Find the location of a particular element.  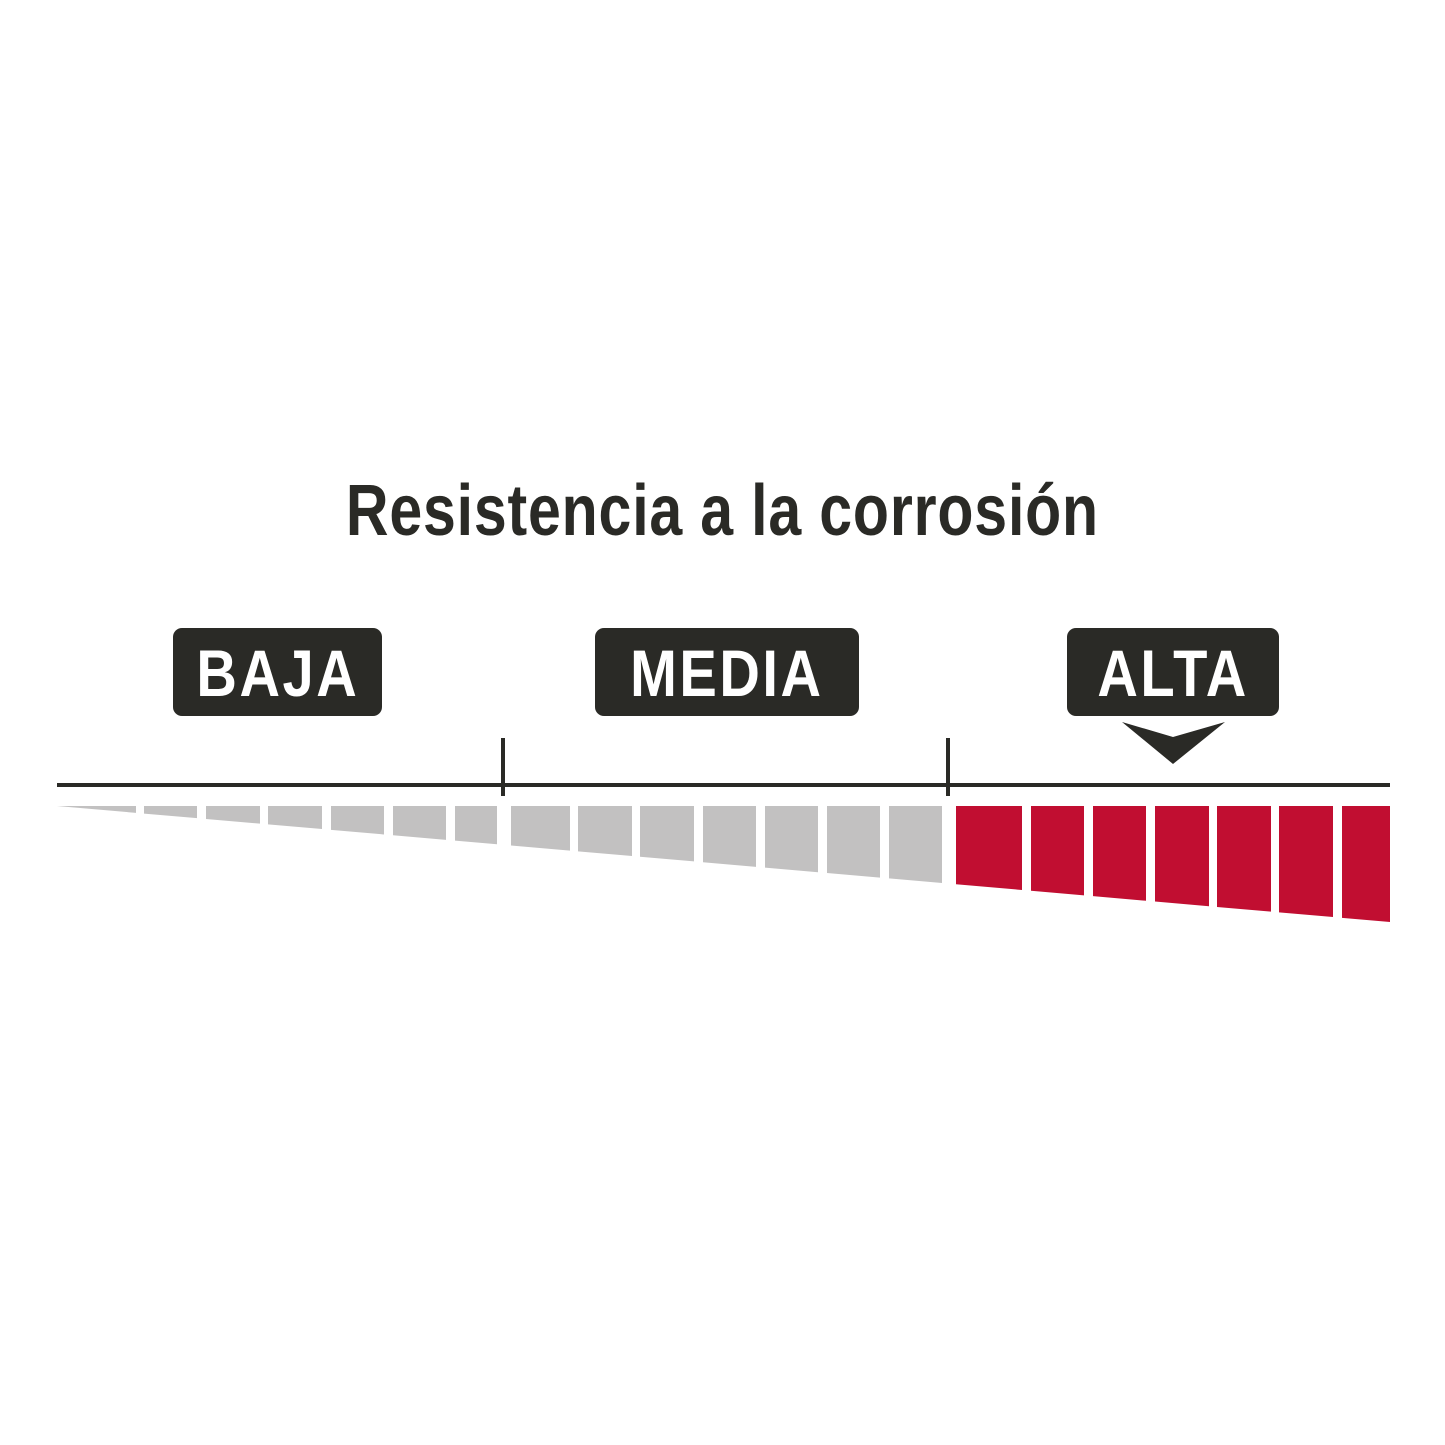

level-label-text: BAJA is located at coordinates (277, 673).